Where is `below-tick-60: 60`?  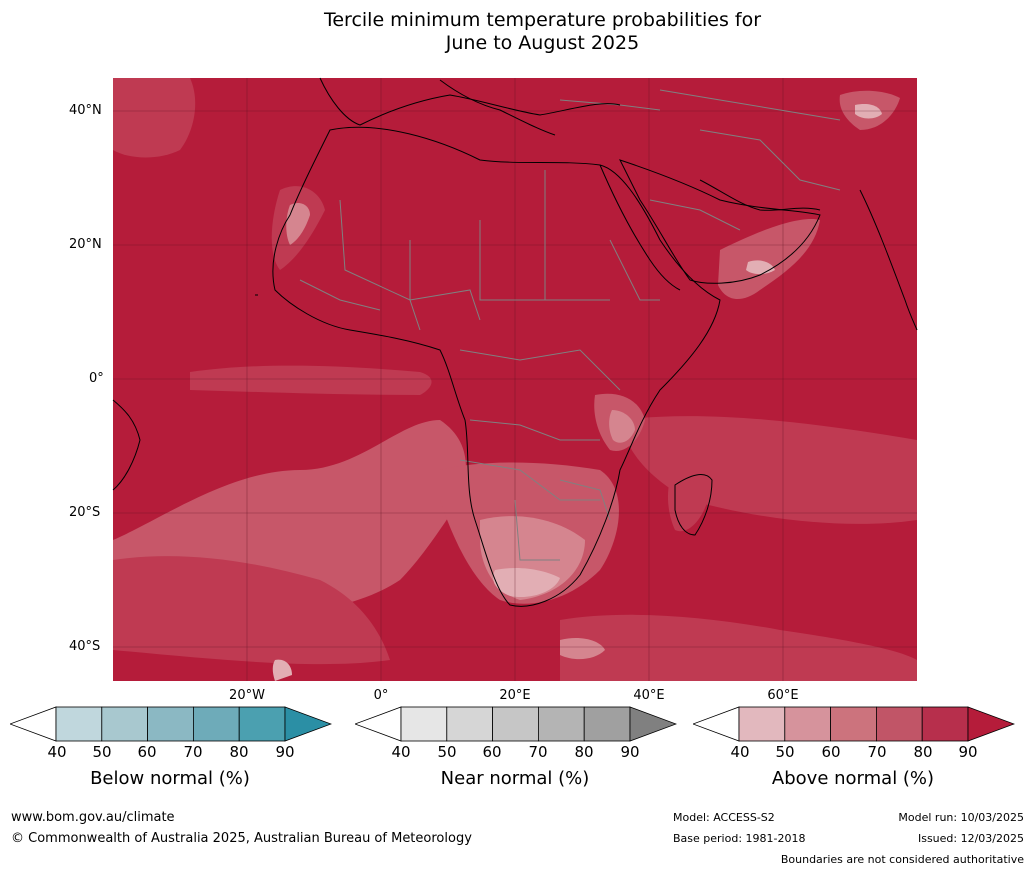
below-tick-60: 60 is located at coordinates (147, 752).